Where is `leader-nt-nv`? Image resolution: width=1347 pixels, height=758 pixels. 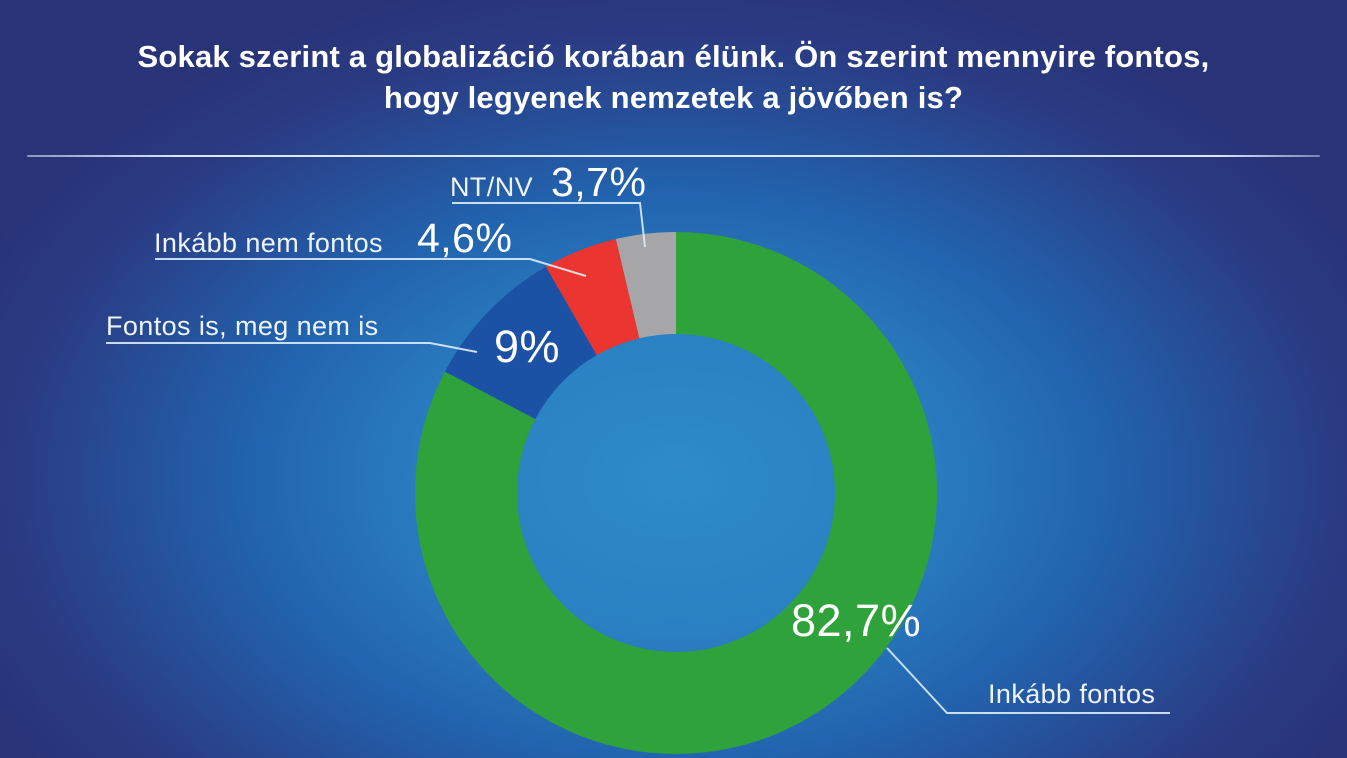 leader-nt-nv is located at coordinates (549, 225).